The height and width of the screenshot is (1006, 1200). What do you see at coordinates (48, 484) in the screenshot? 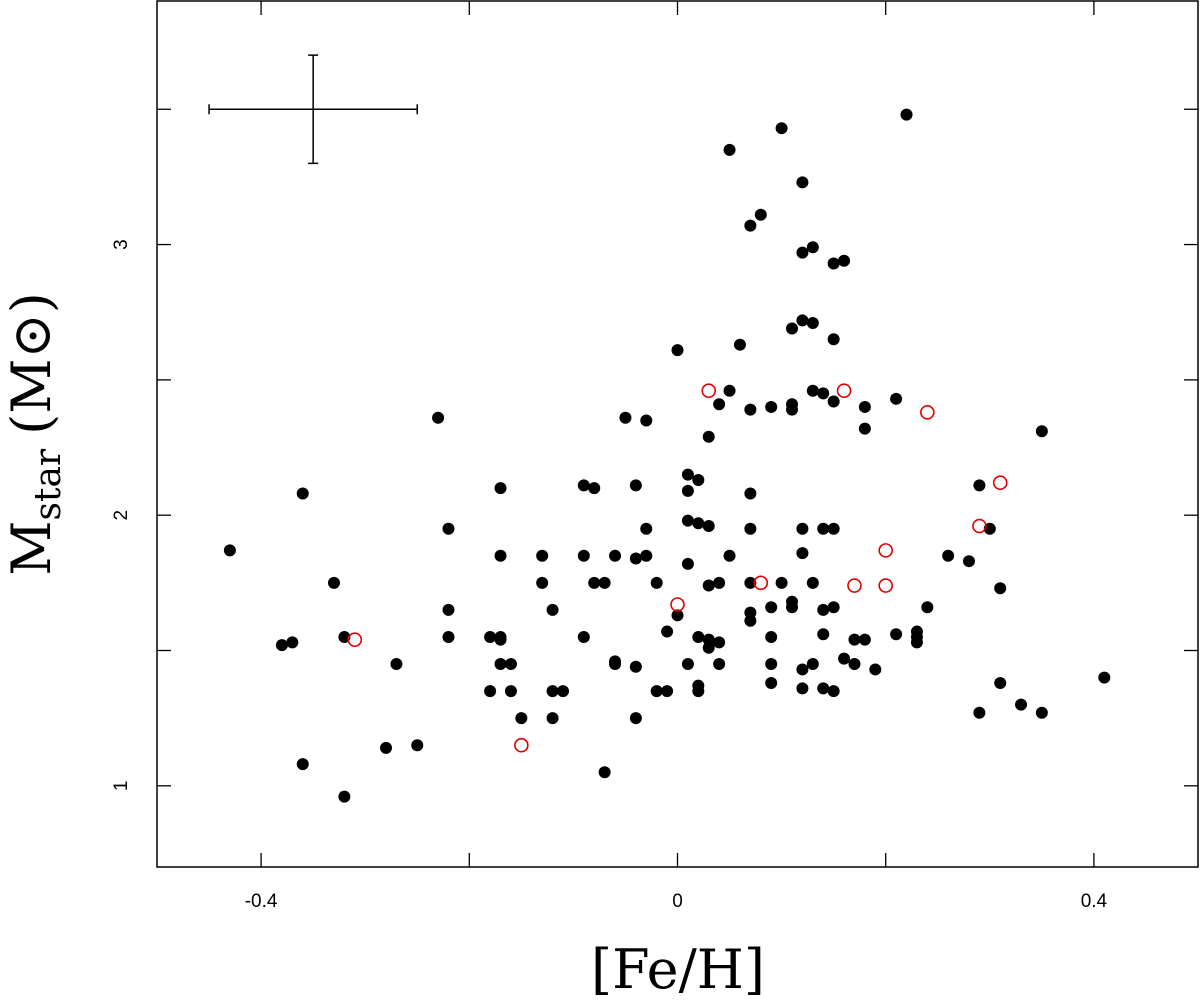
I see `y-axis-label-sub: star` at bounding box center [48, 484].